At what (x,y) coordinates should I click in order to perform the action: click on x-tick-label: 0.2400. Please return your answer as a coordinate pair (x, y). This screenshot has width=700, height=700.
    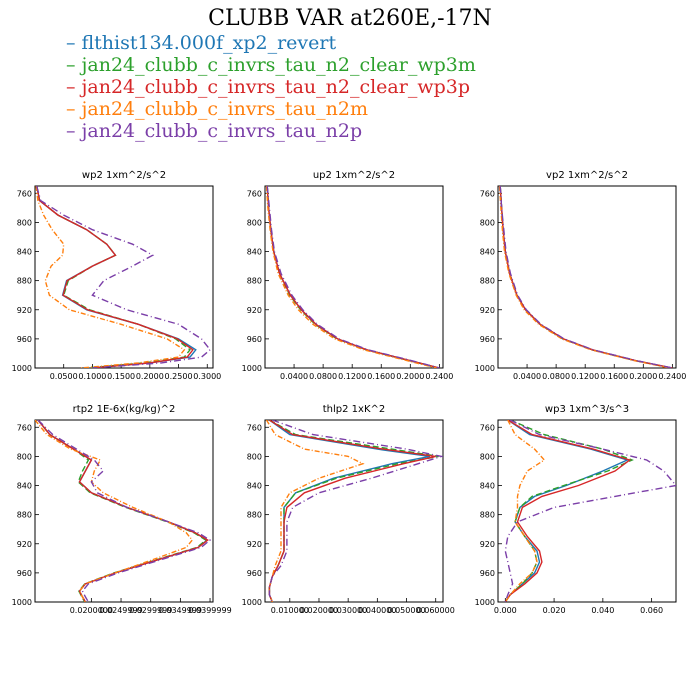
    Looking at the image, I should click on (439, 376).